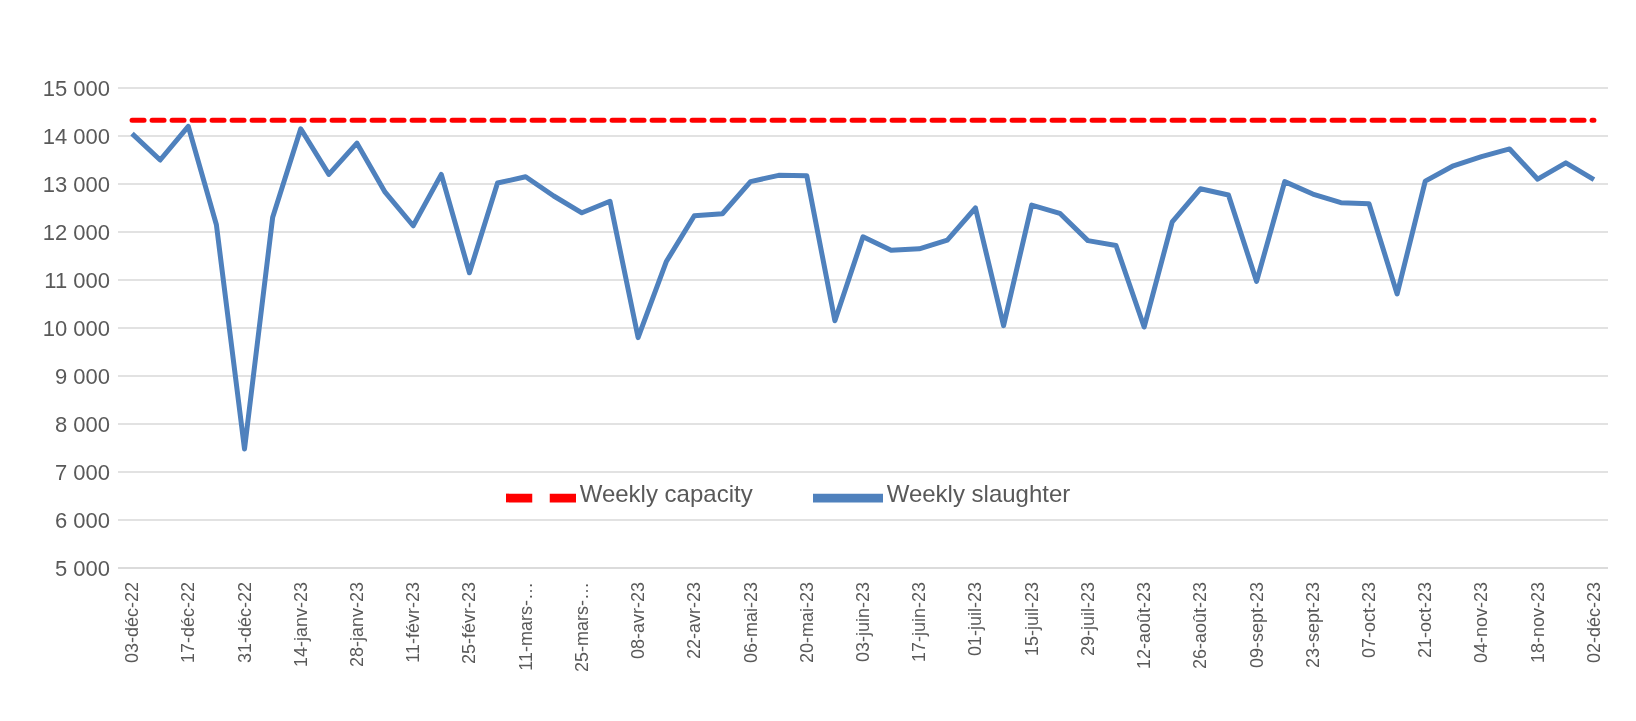 The image size is (1636, 721). Describe the element at coordinates (919, 622) in the screenshot. I see `x-tick-label: 17-juin-23` at that location.